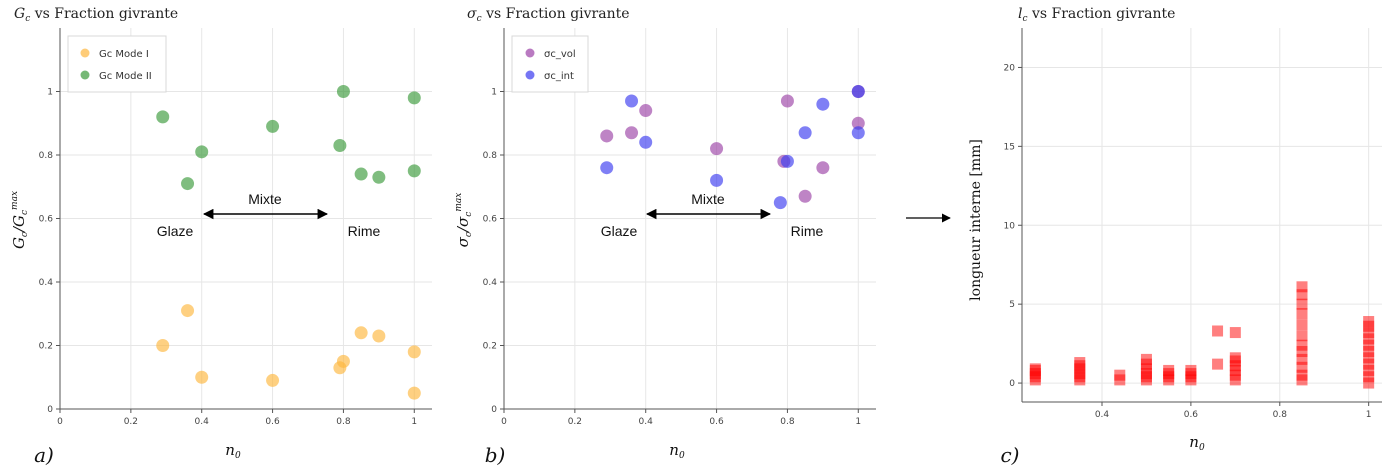  What do you see at coordinates (125, 76) in the screenshot?
I see `legend-label-mode-ii: Gc Mode II` at bounding box center [125, 76].